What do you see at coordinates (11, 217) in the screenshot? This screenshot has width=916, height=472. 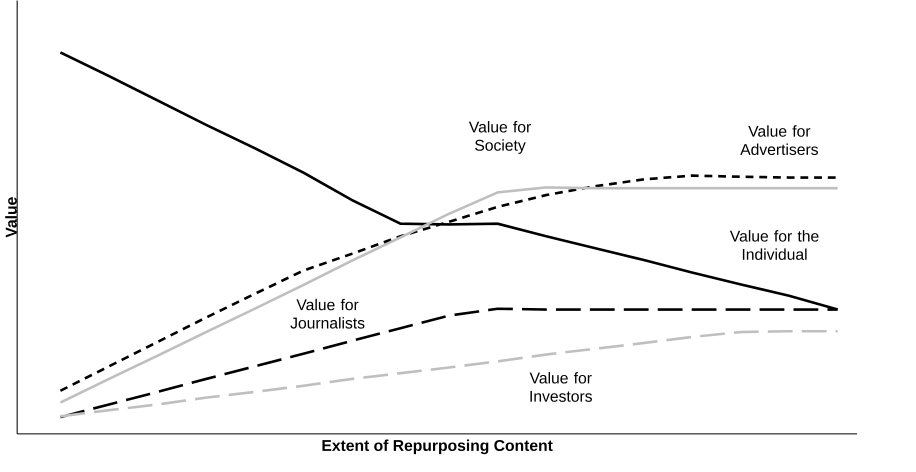 I see `y-axis-title: Value` at bounding box center [11, 217].